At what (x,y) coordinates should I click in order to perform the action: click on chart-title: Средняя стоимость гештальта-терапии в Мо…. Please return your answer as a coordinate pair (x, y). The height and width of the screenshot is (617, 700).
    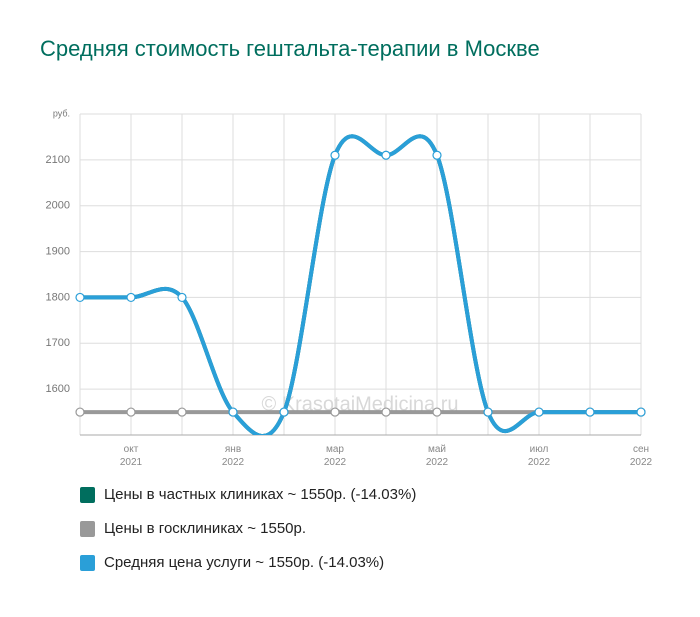
    Looking at the image, I should click on (290, 48).